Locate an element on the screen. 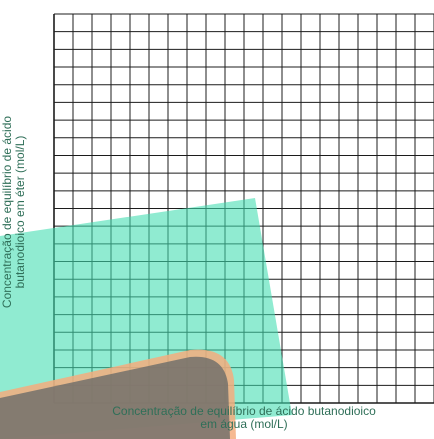 The width and height of the screenshot is (434, 439). y-axis-label-line2: butanodioico em éter (mol/L) is located at coordinates (20, 212).